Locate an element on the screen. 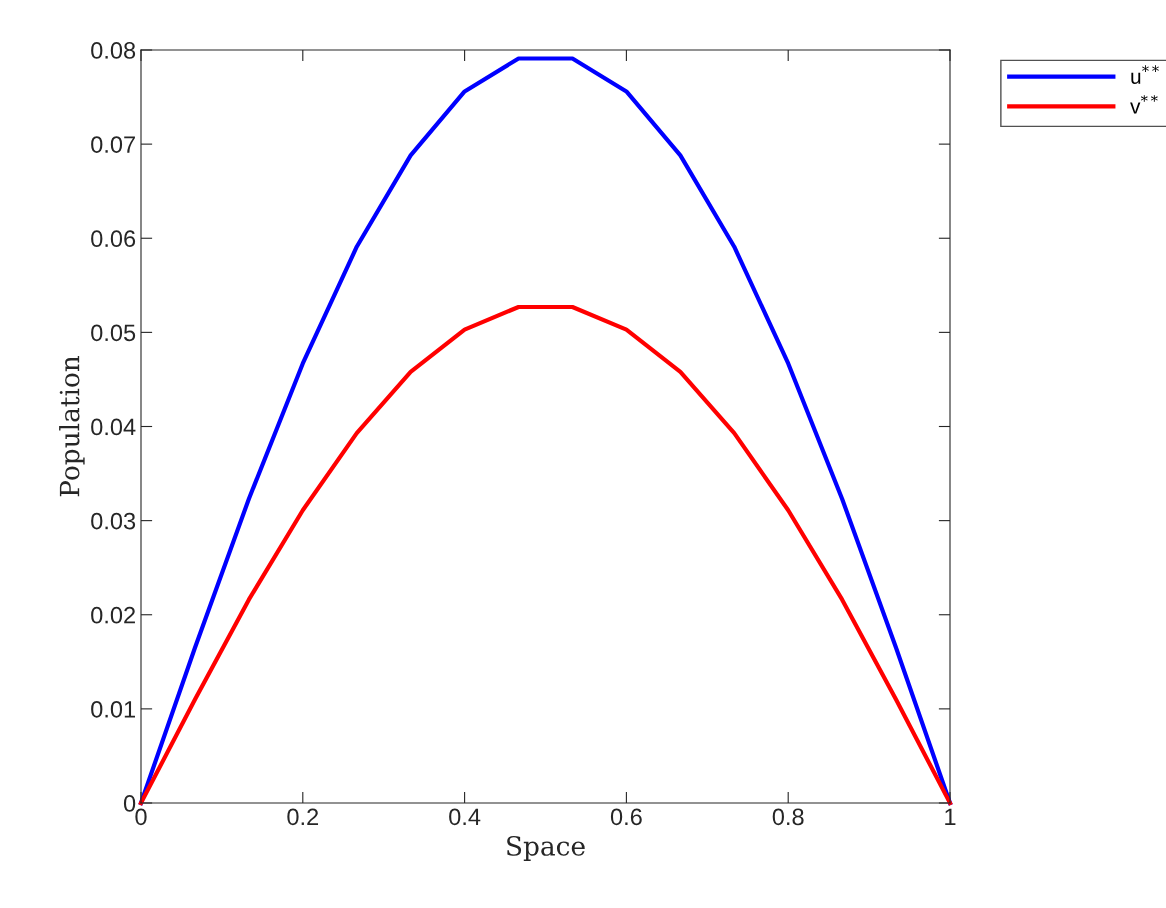 Image resolution: width=1166 pixels, height=908 pixels. x-tick-label: 1 is located at coordinates (950, 816).